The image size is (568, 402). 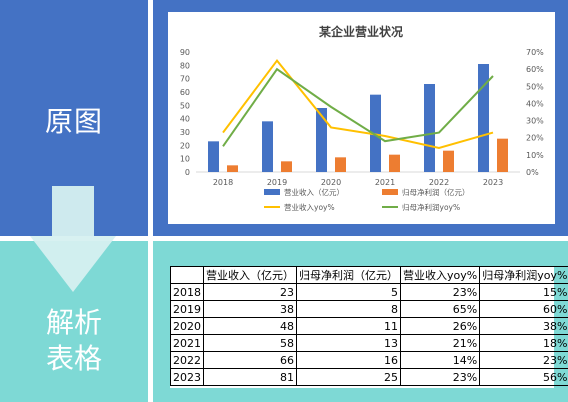 What do you see at coordinates (223, 182) in the screenshot?
I see `x-tick-label: 2018` at bounding box center [223, 182].